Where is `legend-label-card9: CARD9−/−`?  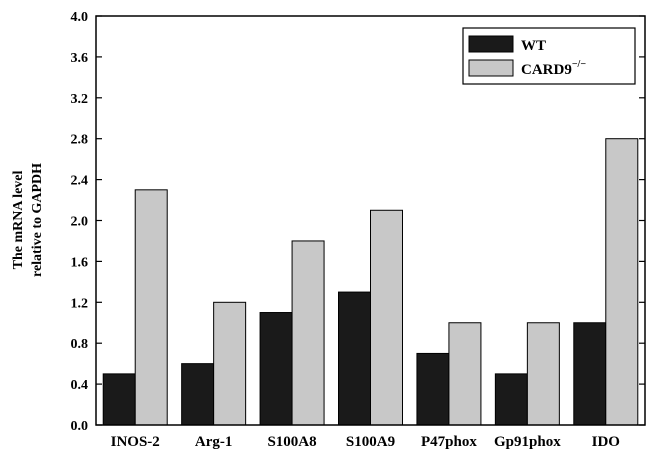 legend-label-card9: CARD9−/− is located at coordinates (553, 68).